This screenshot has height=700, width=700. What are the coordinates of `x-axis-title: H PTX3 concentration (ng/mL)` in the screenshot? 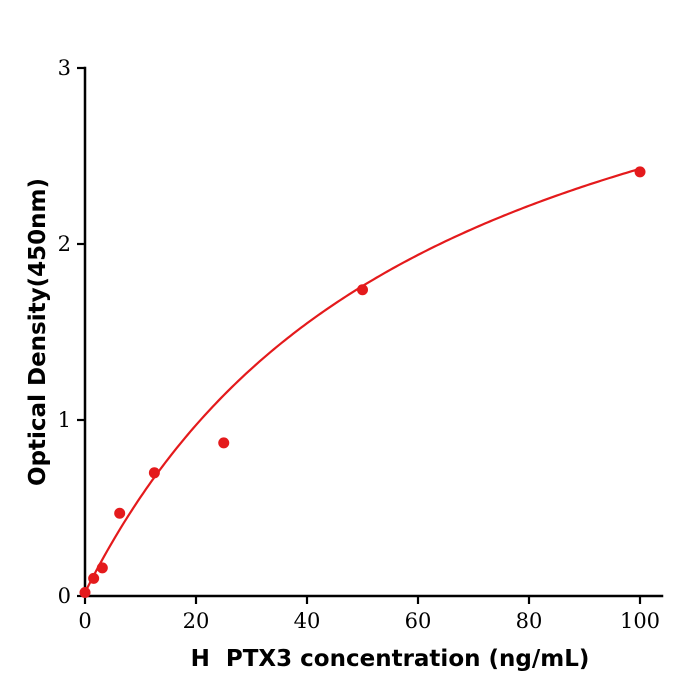 It's located at (390, 659).